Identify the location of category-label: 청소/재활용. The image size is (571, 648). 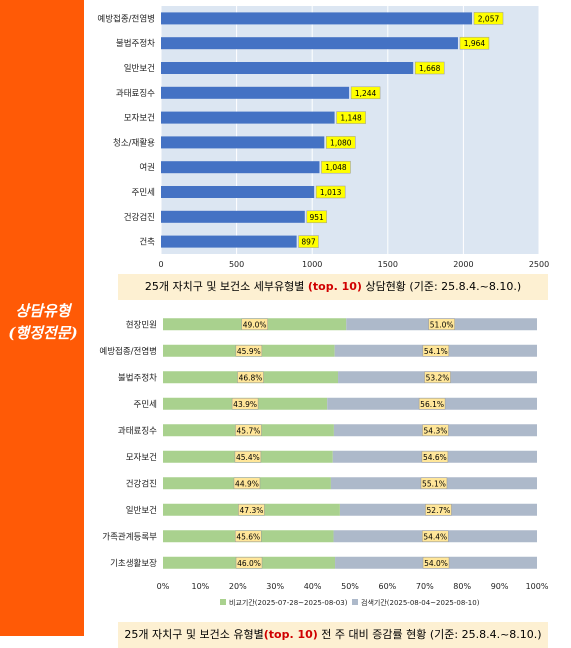
(134, 142).